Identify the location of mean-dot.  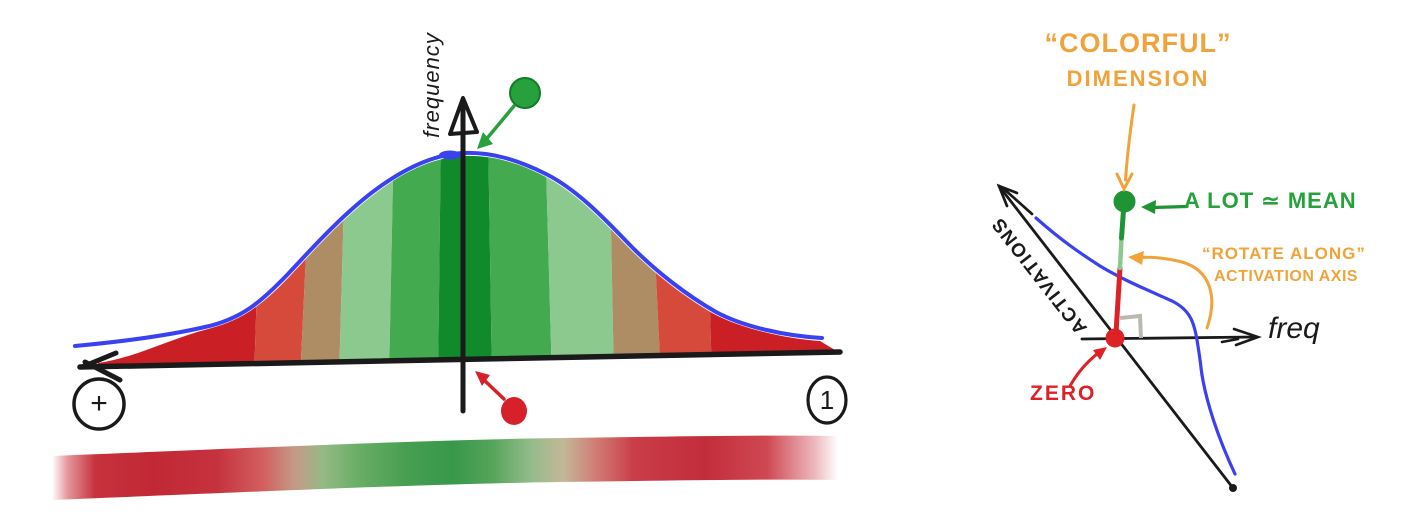
(1124, 201).